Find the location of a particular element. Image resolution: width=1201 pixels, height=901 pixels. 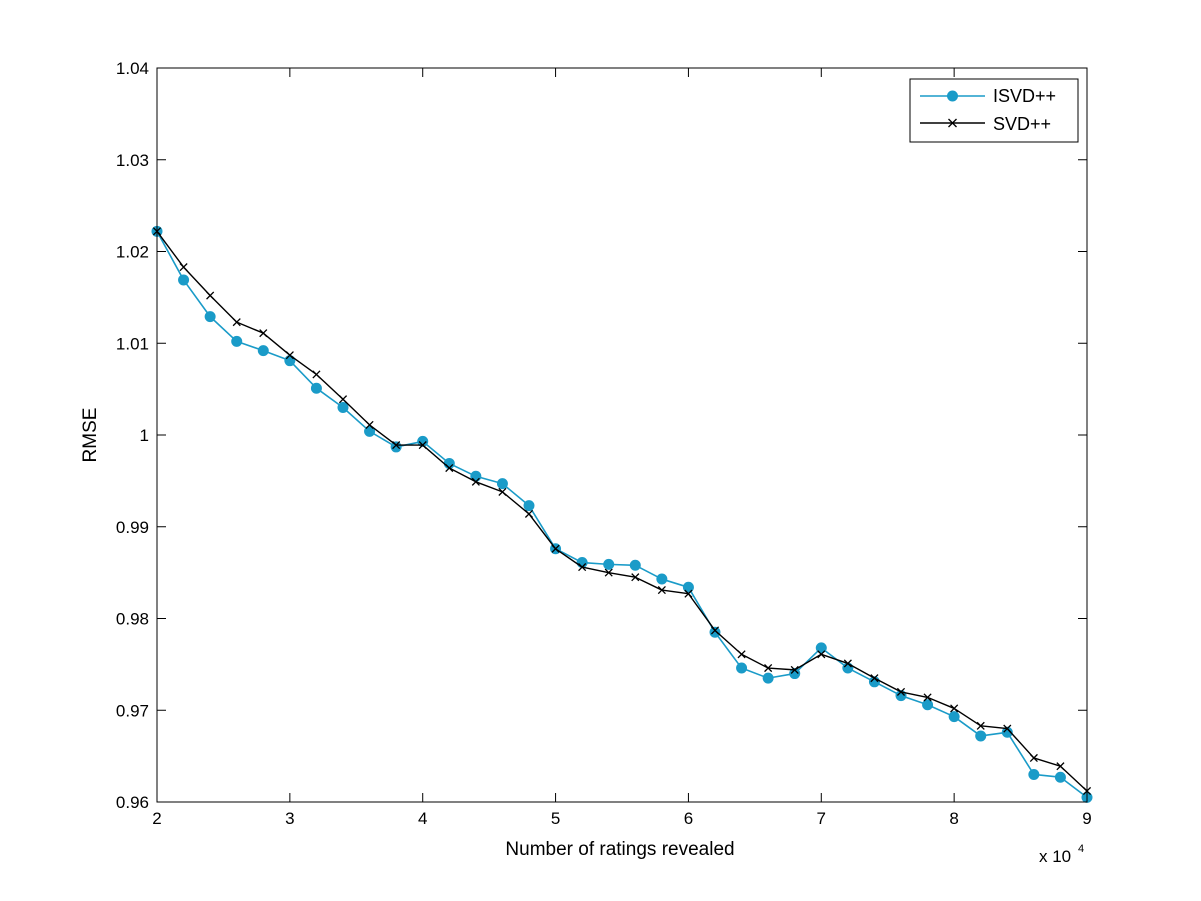

y-tick-label: 0.96 is located at coordinates (132, 802).